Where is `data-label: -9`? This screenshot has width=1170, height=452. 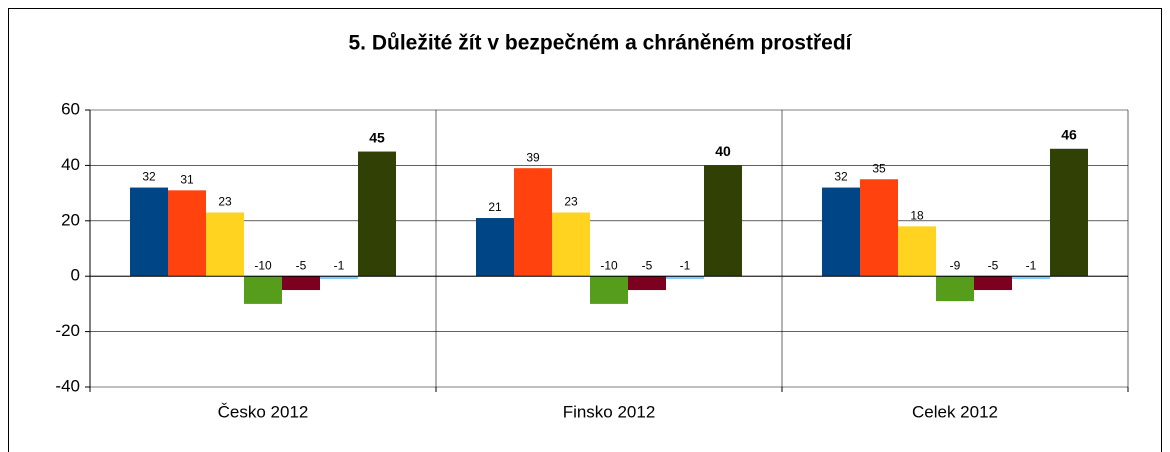
data-label: -9 is located at coordinates (955, 265).